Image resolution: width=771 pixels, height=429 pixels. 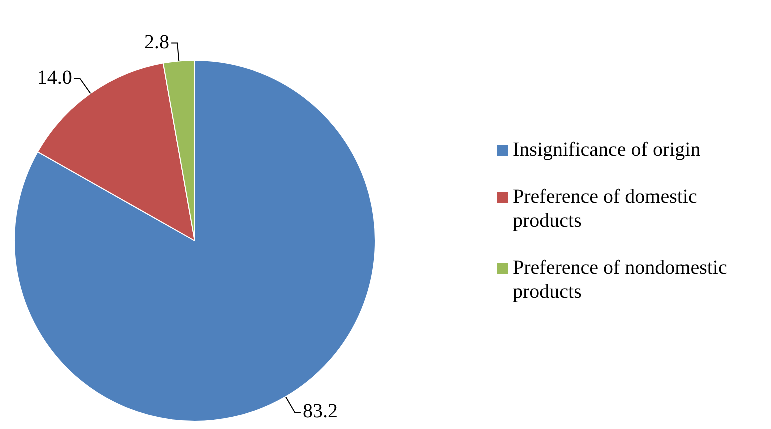 What do you see at coordinates (320, 411) in the screenshot?
I see `data-label: 83.2` at bounding box center [320, 411].